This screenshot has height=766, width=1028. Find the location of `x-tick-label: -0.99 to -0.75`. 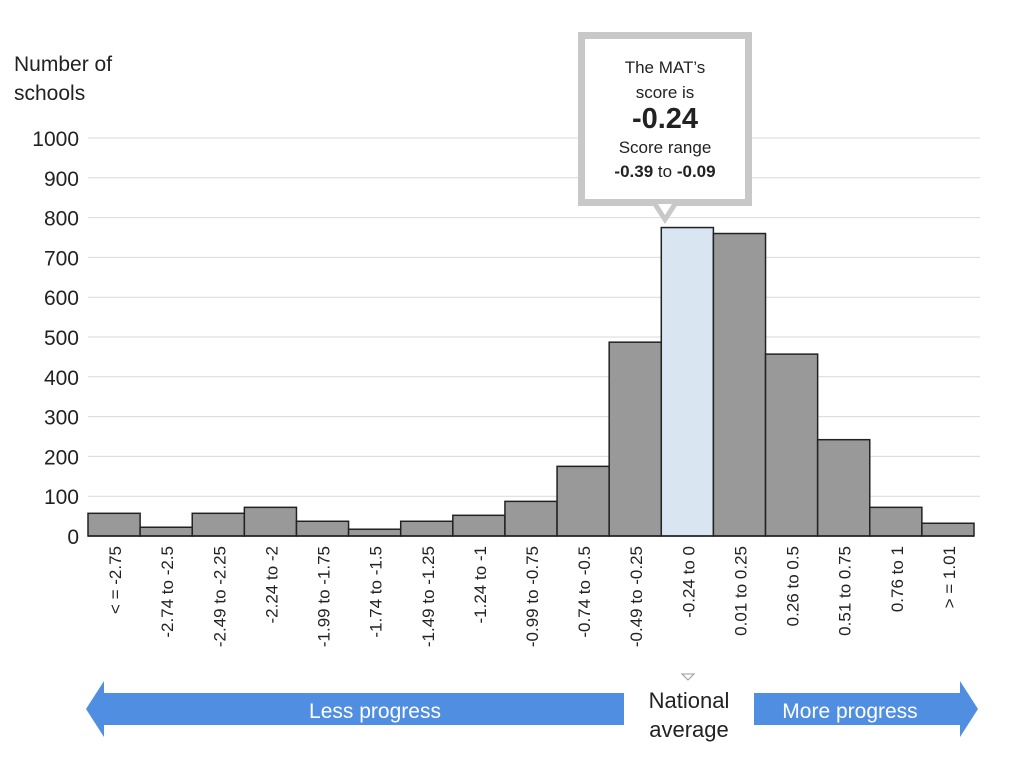

x-tick-label: -0.99 to -0.75 is located at coordinates (532, 596).